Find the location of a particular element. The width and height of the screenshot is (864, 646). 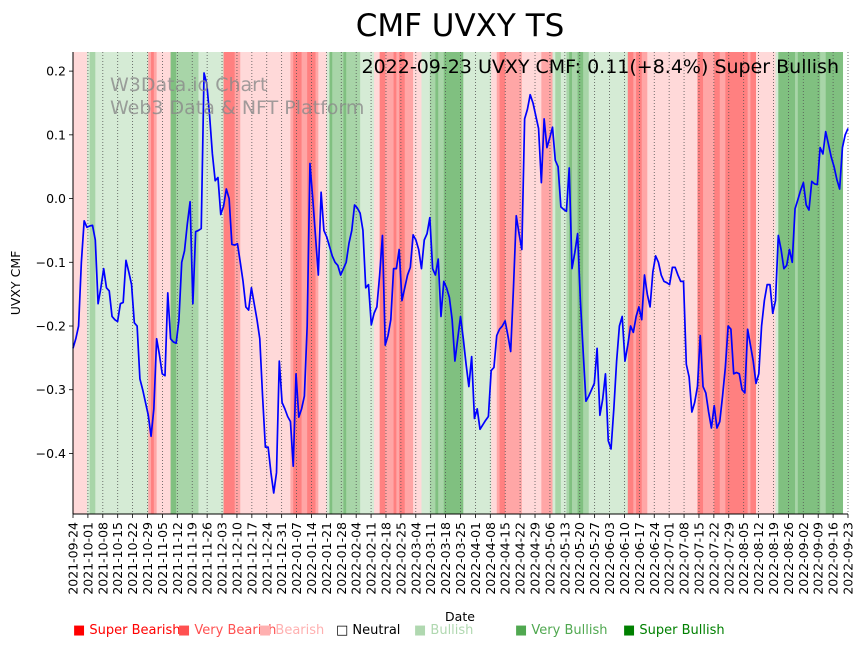

x-tick-label: 2022-08-19 is located at coordinates (773, 558).